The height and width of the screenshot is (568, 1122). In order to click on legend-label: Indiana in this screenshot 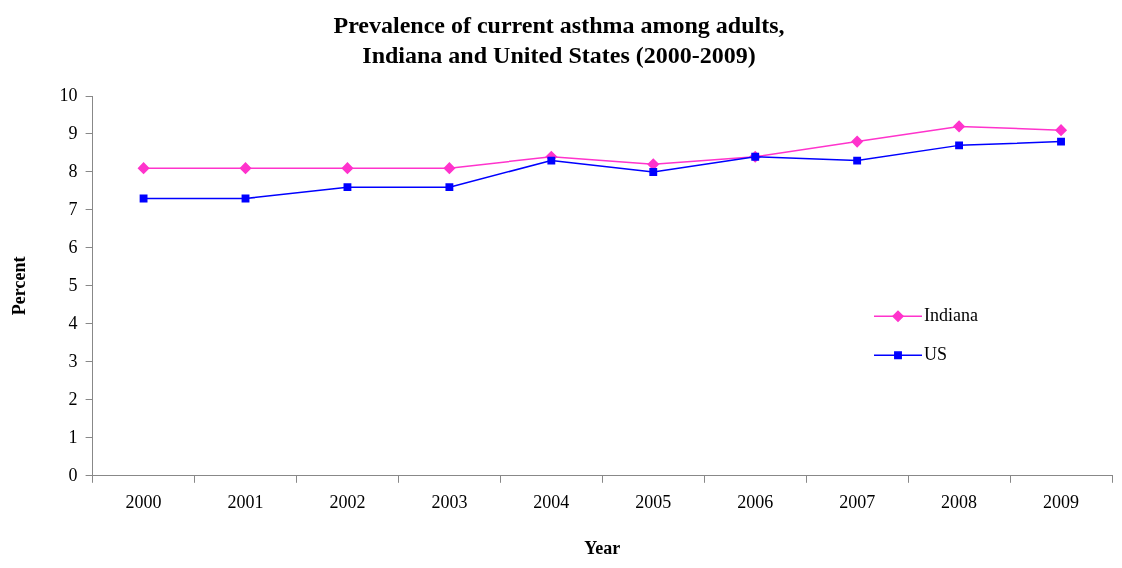, I will do `click(951, 315)`.